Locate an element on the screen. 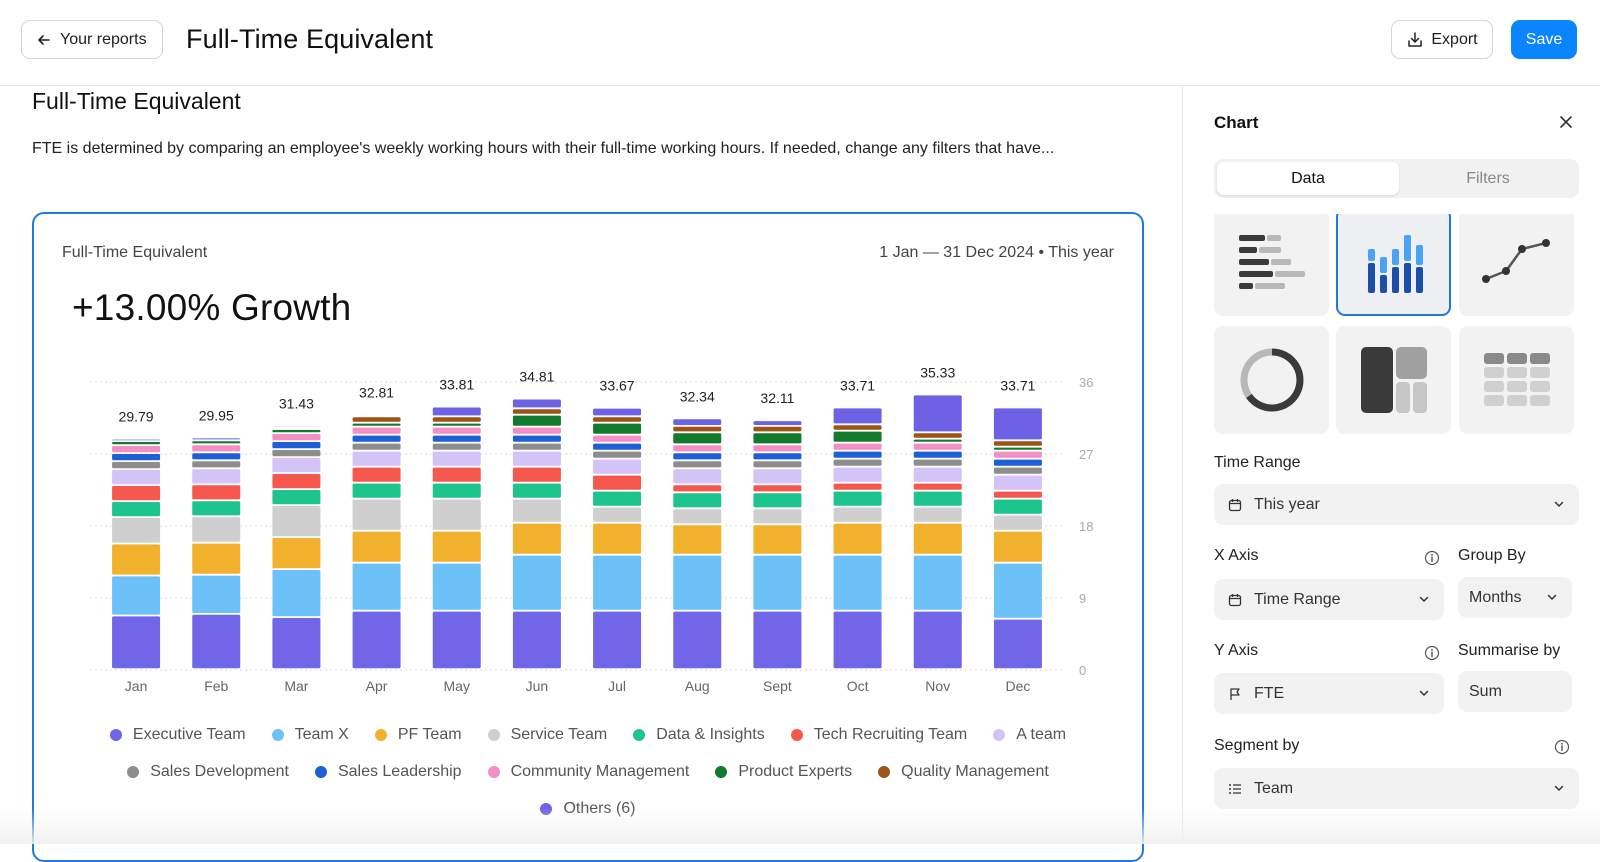 The width and height of the screenshot is (1600, 862). bar-total-label: 32.81 is located at coordinates (376, 393).